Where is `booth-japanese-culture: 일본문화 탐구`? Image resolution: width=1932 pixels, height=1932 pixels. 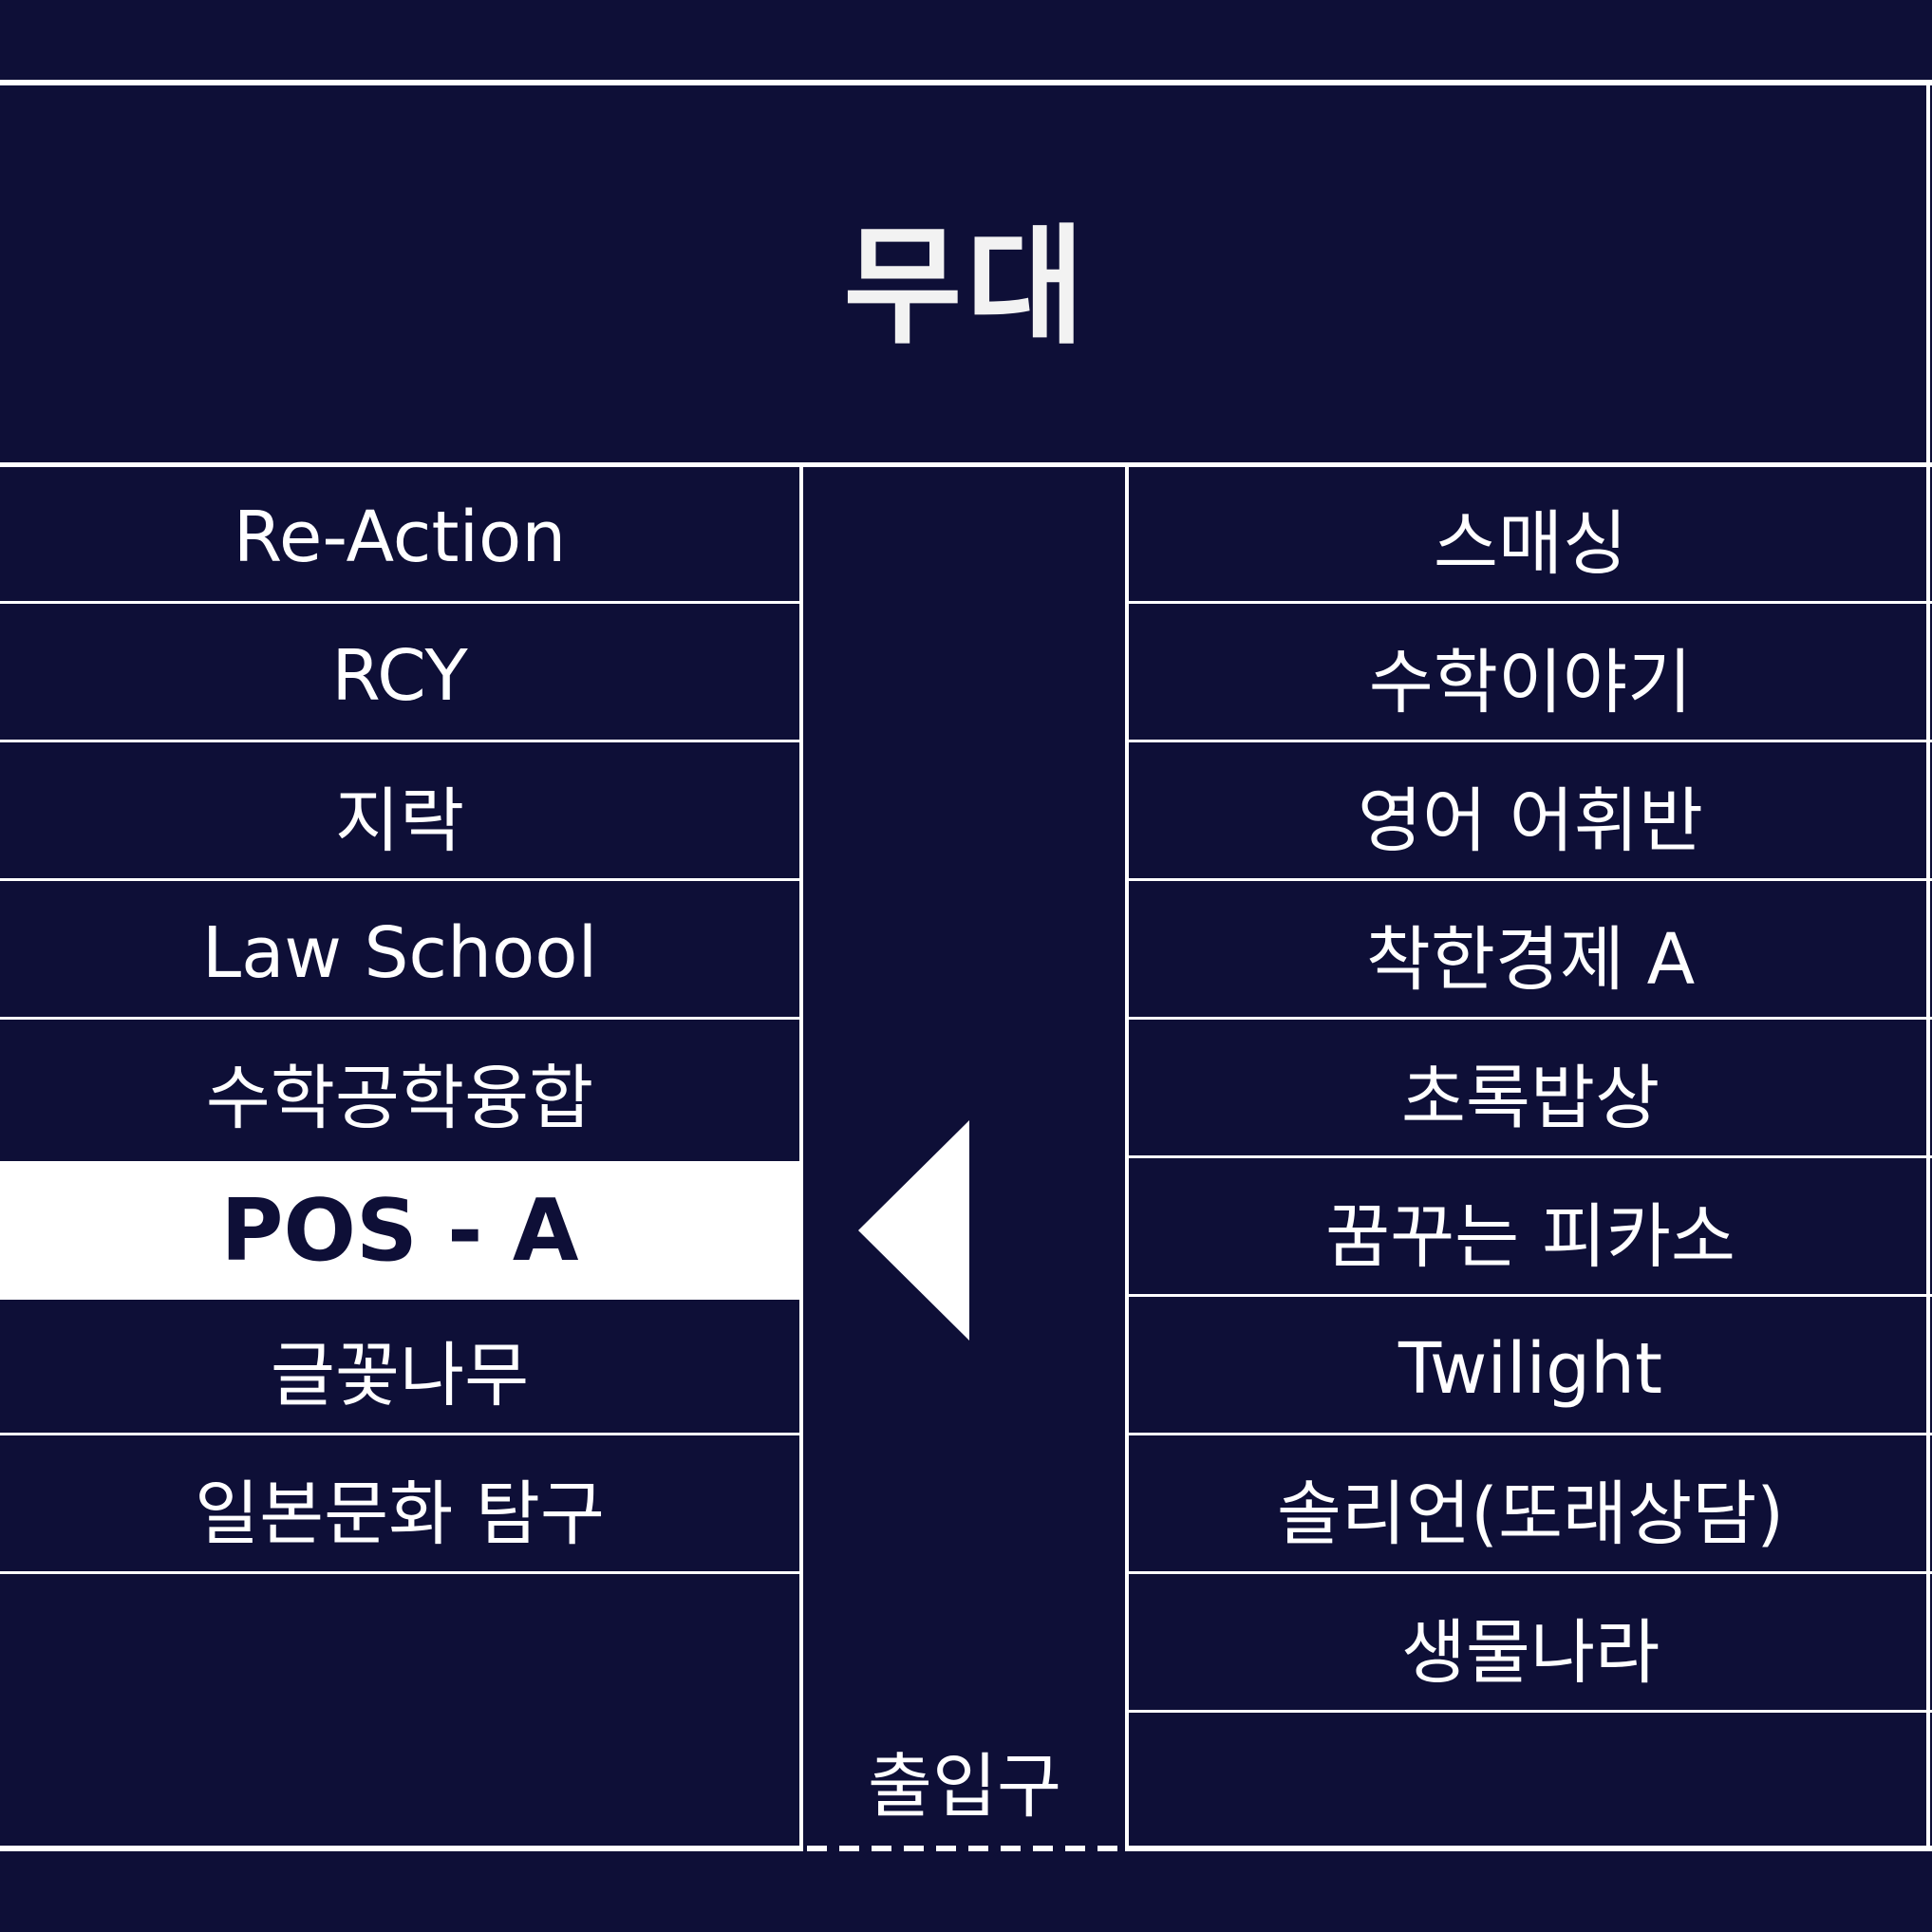
booth-japanese-culture: 일본문화 탐구 is located at coordinates (400, 1513).